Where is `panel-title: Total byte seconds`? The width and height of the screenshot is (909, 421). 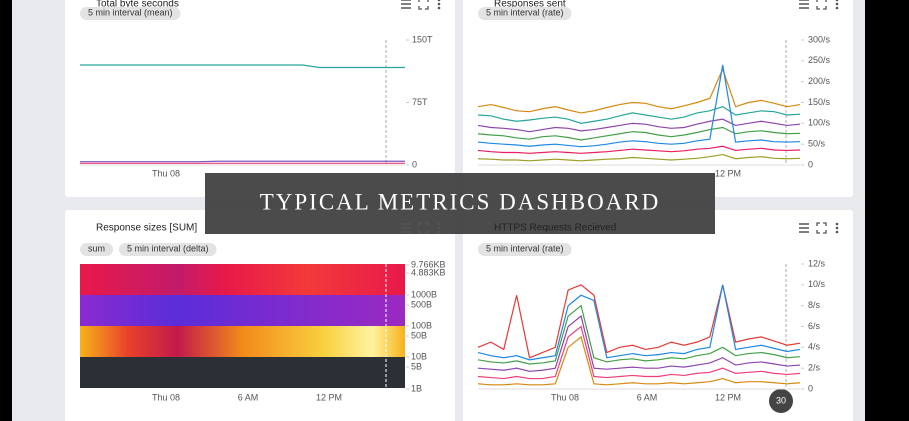
panel-title: Total byte seconds is located at coordinates (137, 5).